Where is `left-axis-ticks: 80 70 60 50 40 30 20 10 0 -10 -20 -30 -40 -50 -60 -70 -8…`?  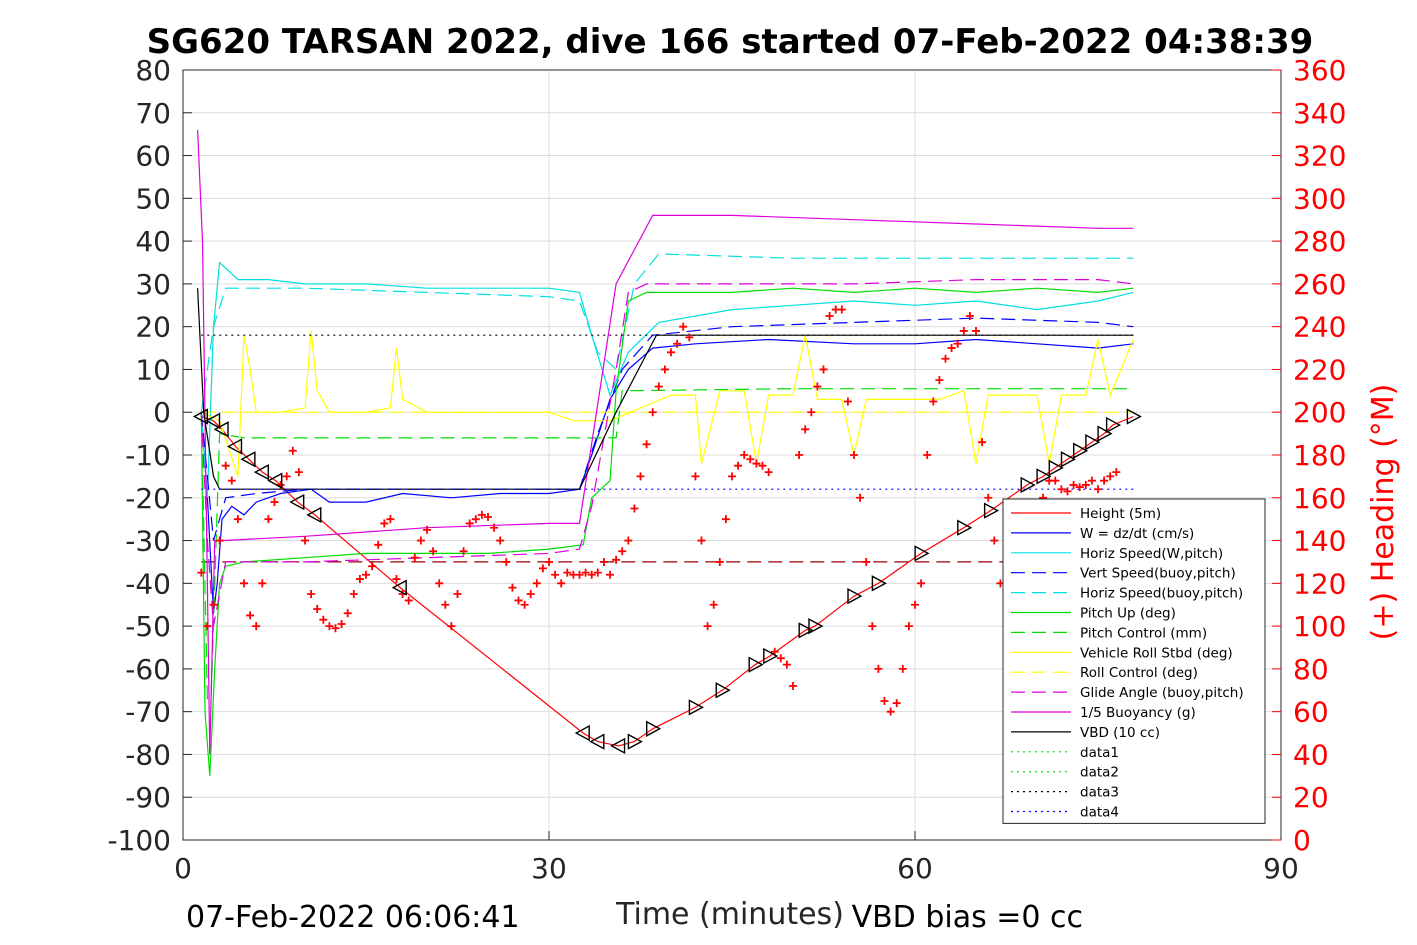
left-axis-ticks: 80 70 60 50 40 30 20 10 0 -10 -20 -30 -40 -50 -60 -70 -8… is located at coordinates (149, 455).